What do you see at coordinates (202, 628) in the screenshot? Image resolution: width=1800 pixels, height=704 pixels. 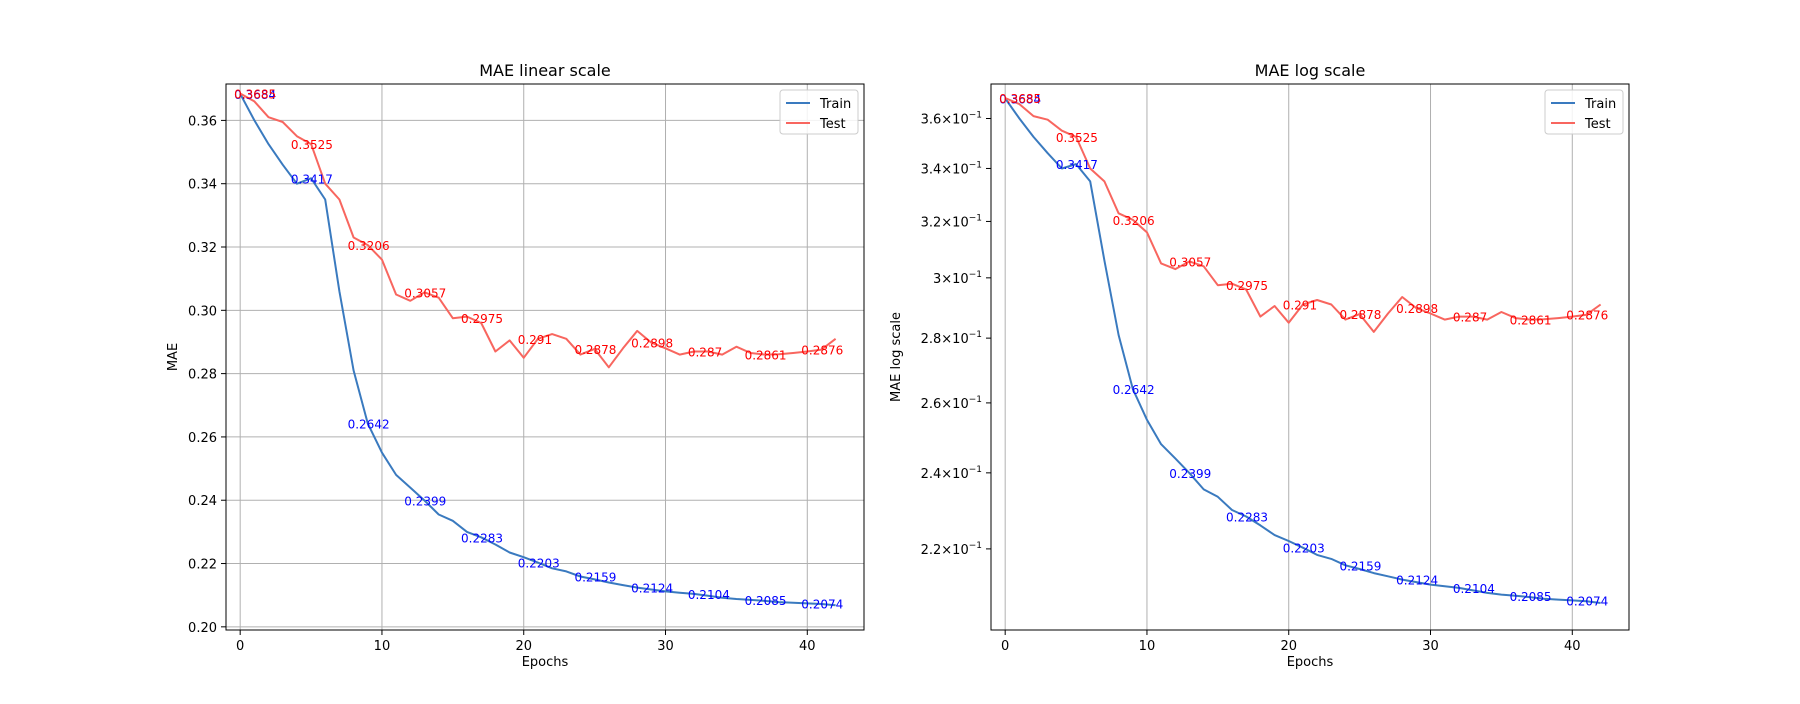 I see `y-tick-label: 0.20` at bounding box center [202, 628].